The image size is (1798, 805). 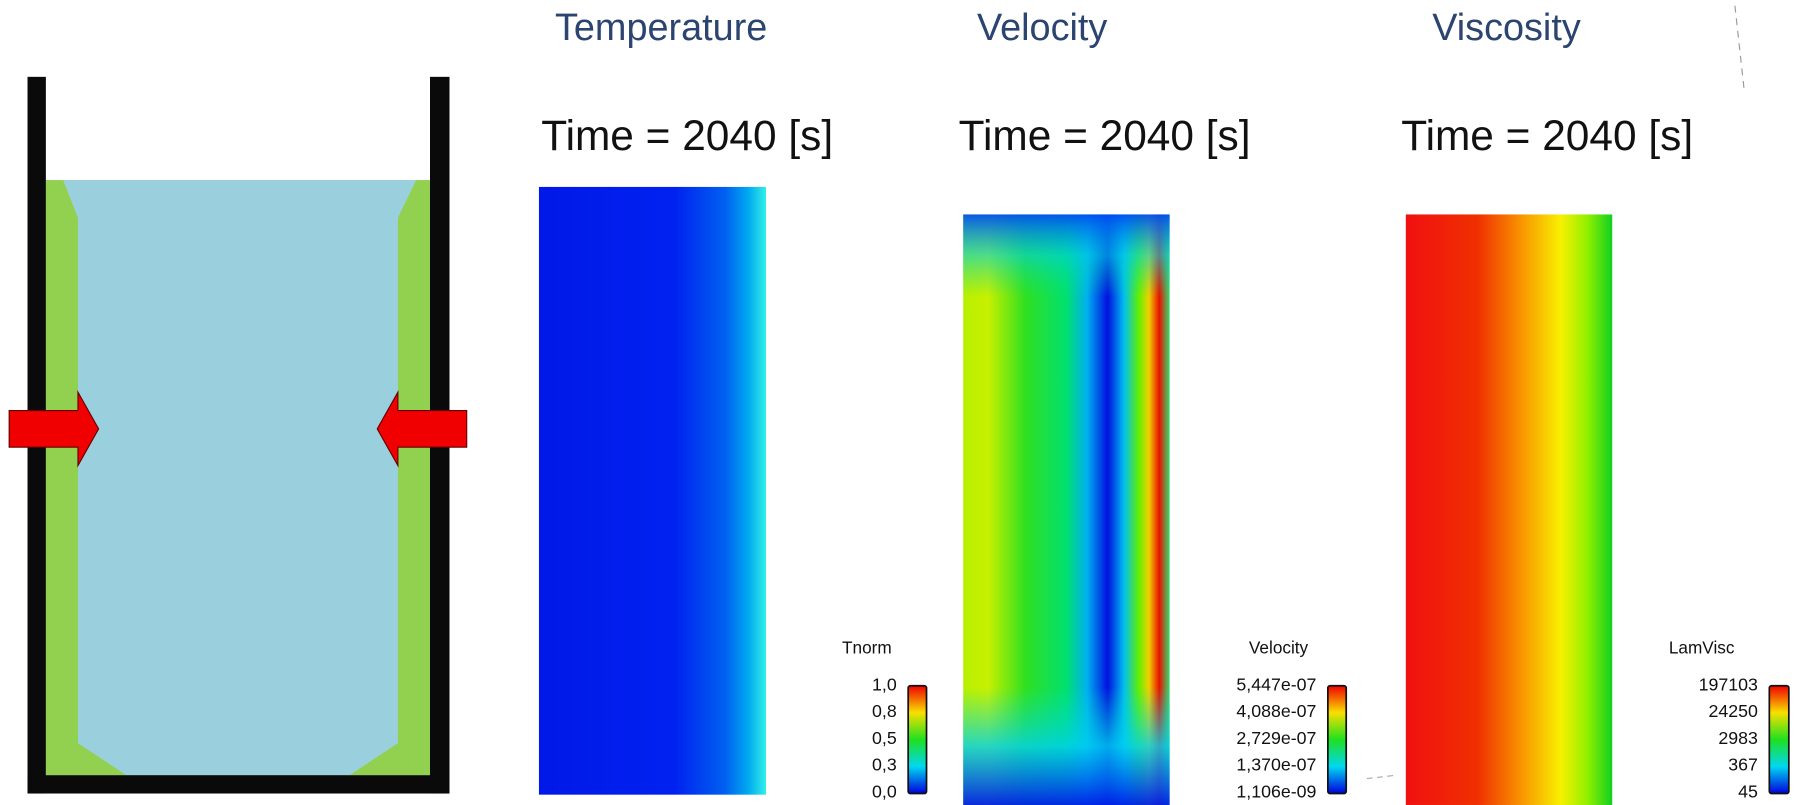 I want to click on viscosity-field, so click(x=1509, y=509).